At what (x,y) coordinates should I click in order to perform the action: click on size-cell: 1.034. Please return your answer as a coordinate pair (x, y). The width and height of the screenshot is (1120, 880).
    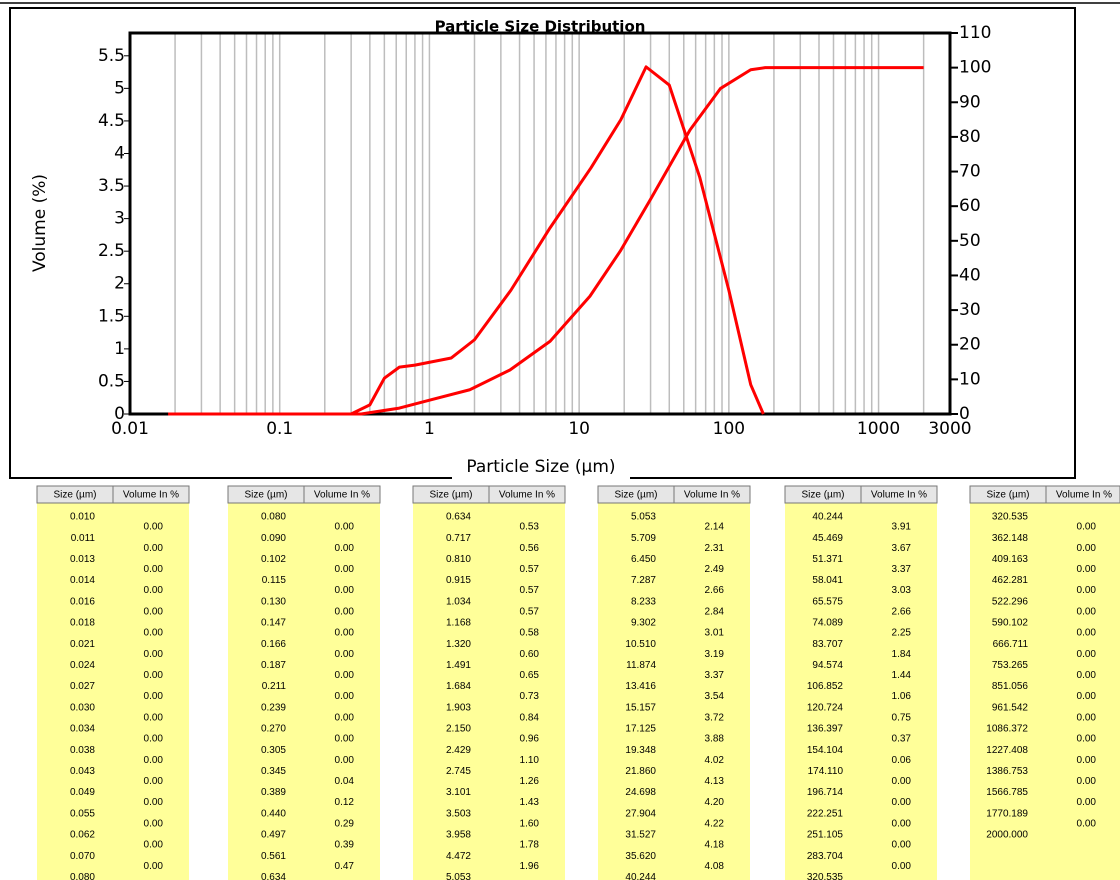
    Looking at the image, I should click on (458, 601).